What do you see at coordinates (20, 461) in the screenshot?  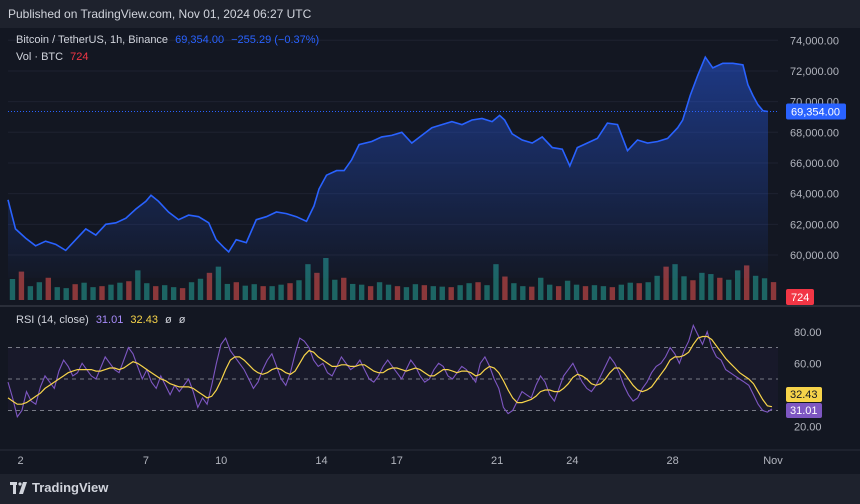 I see `time-tick-label: 2` at bounding box center [20, 461].